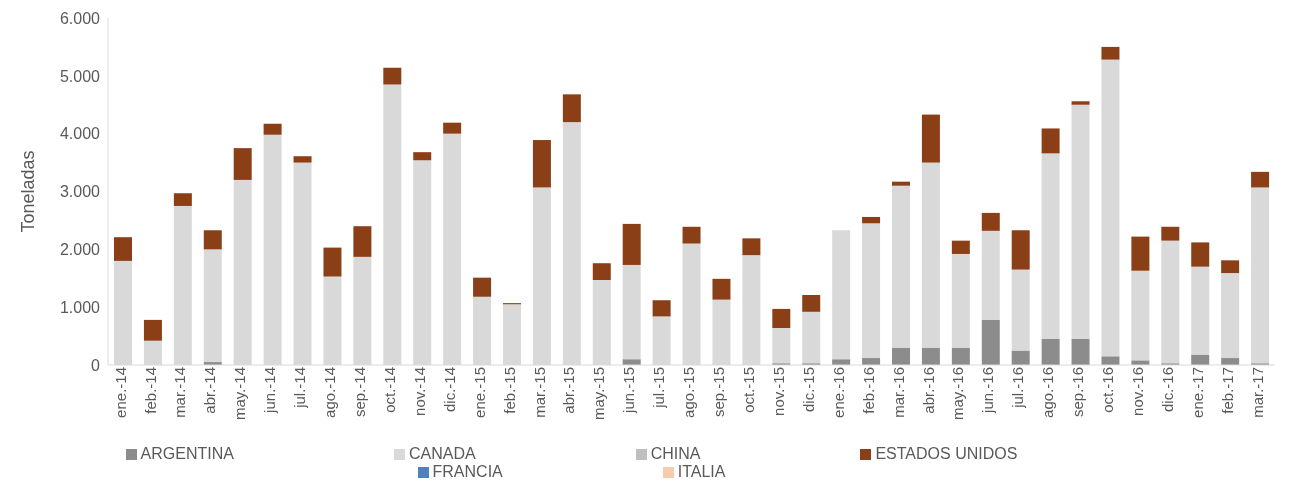 Image resolution: width=1293 pixels, height=494 pixels. What do you see at coordinates (240, 394) in the screenshot?
I see `x-tick-label: may.-14` at bounding box center [240, 394].